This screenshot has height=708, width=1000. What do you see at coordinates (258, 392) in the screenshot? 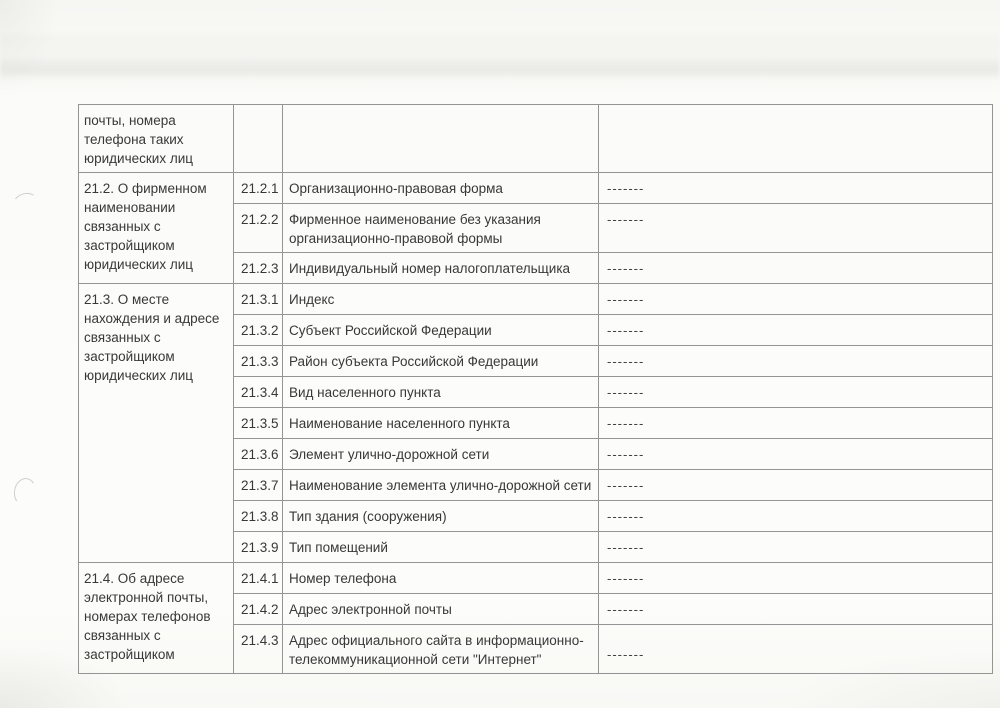
I see `row-number-cell: 21.3.4` at bounding box center [258, 392].